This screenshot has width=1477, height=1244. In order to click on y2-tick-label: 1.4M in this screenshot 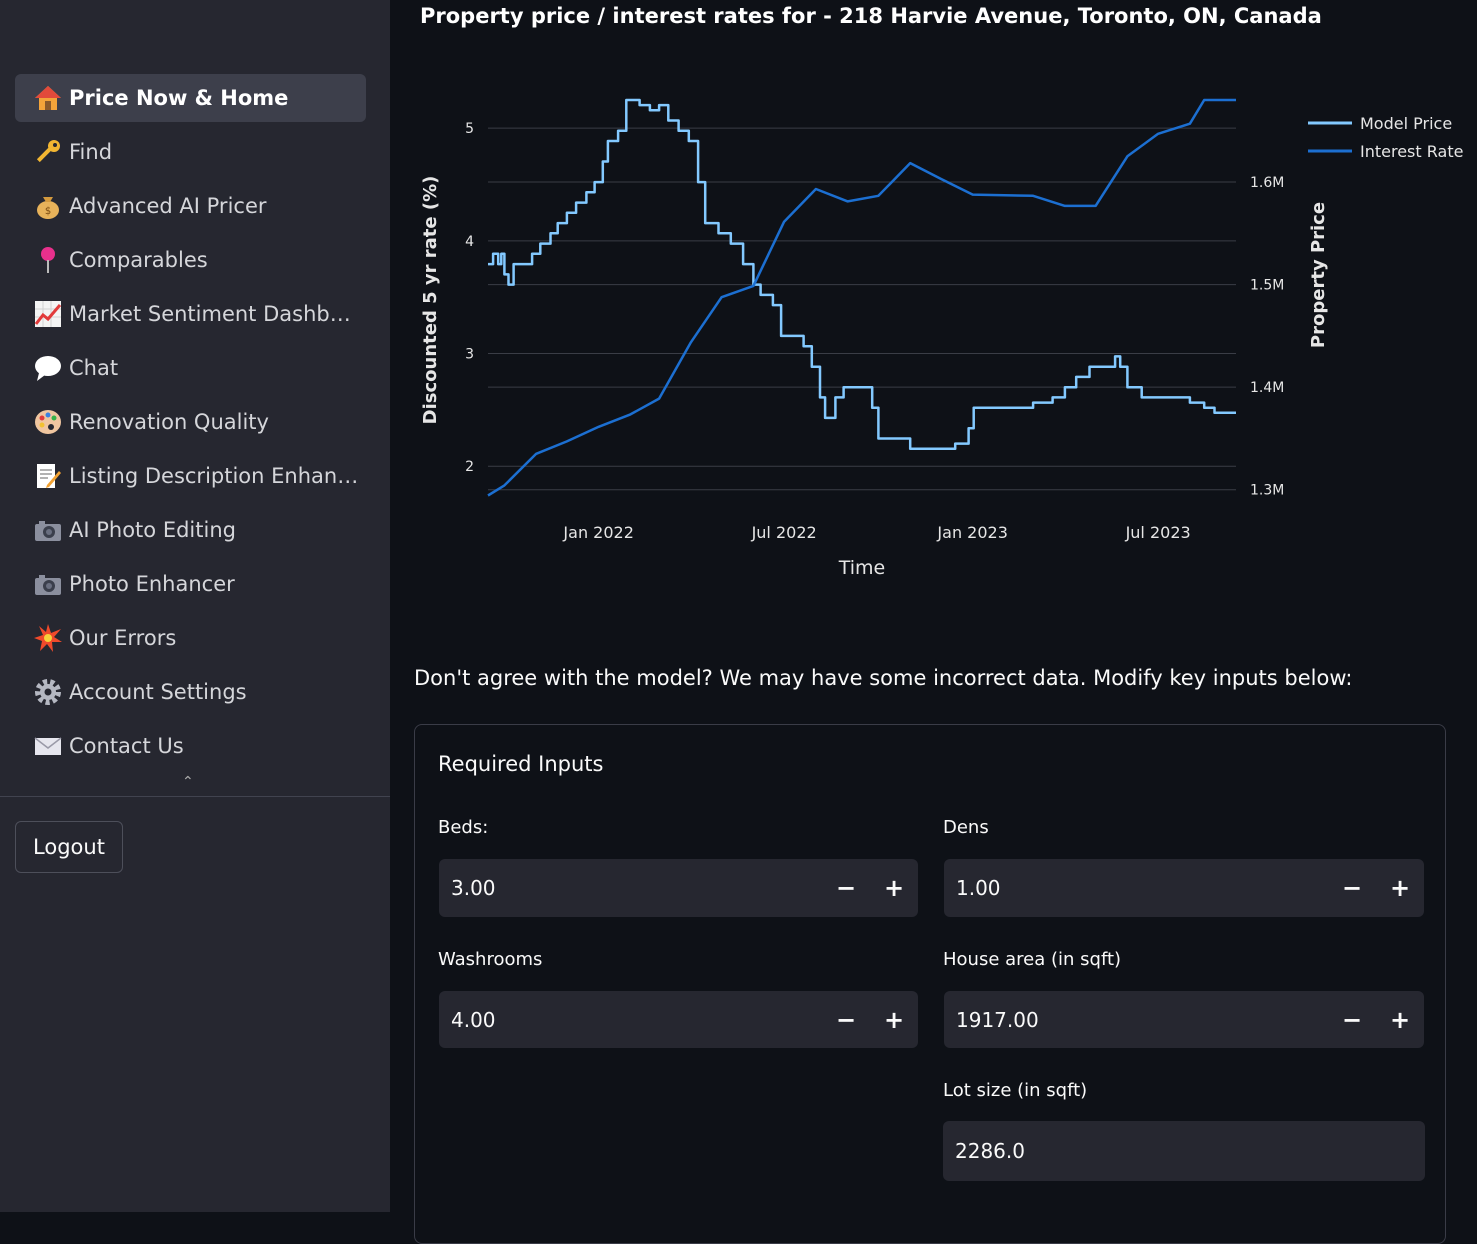, I will do `click(1267, 388)`.